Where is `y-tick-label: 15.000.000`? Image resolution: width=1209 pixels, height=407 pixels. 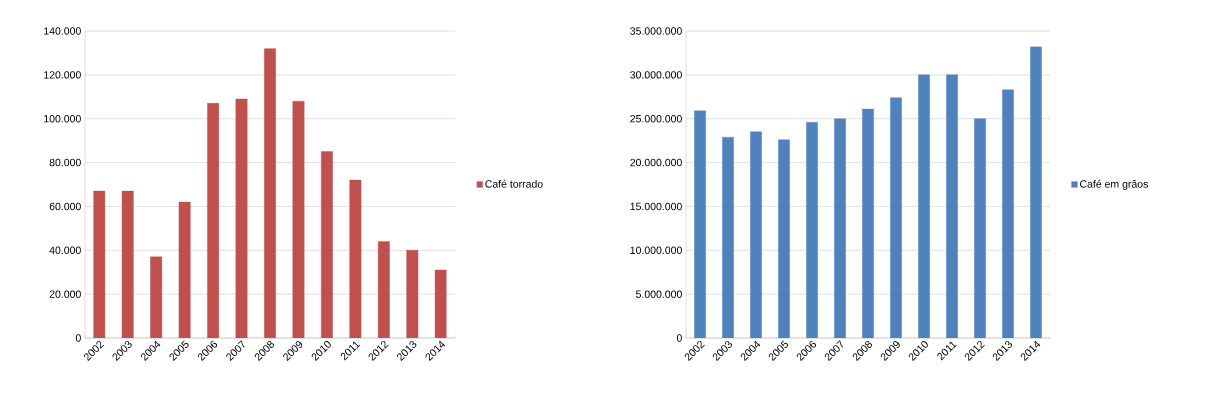
y-tick-label: 15.000.000 is located at coordinates (656, 206).